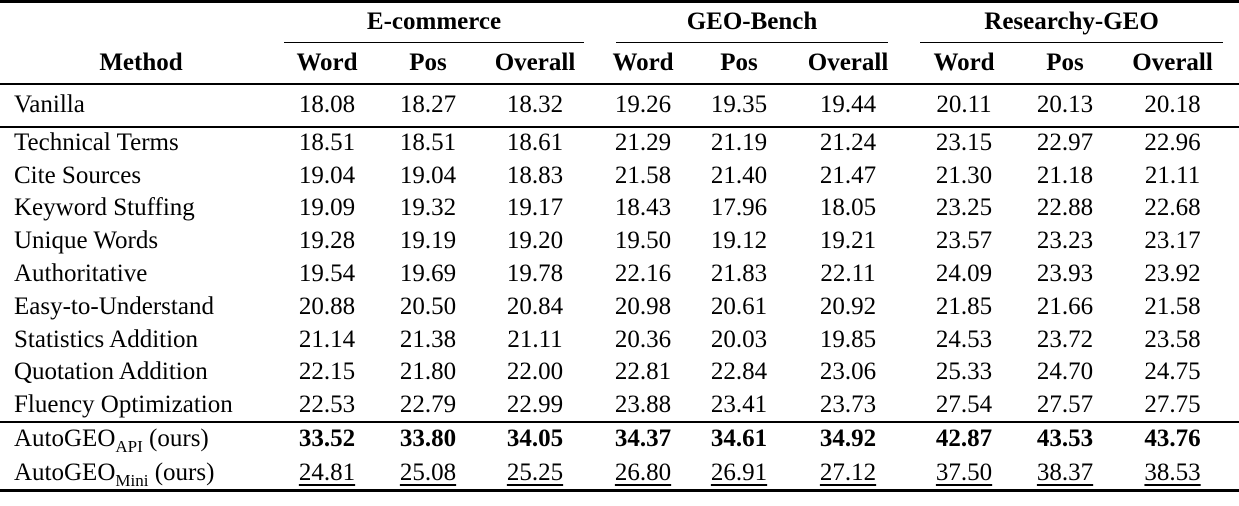 The width and height of the screenshot is (1239, 506). What do you see at coordinates (65, 472) in the screenshot?
I see `method-base: AutoGEO` at bounding box center [65, 472].